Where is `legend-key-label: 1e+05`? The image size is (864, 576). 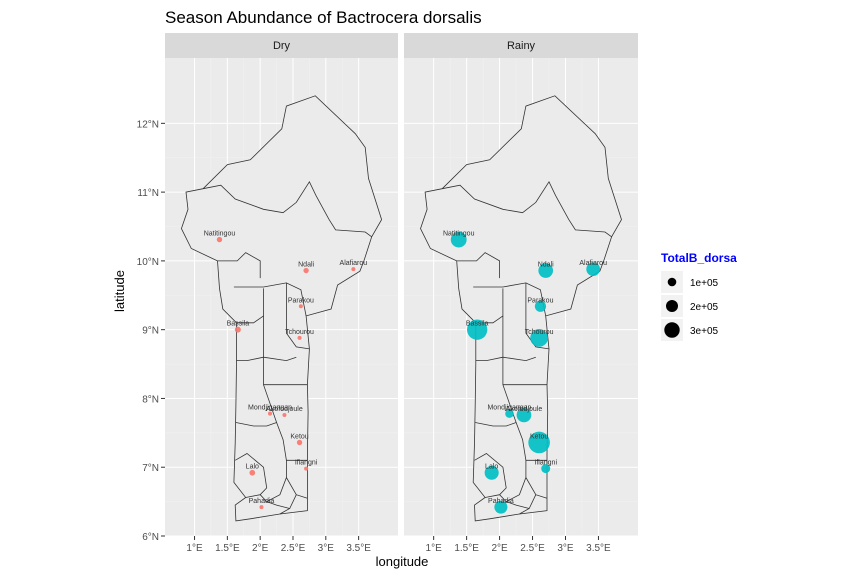
legend-key-label: 1e+05 is located at coordinates (704, 283).